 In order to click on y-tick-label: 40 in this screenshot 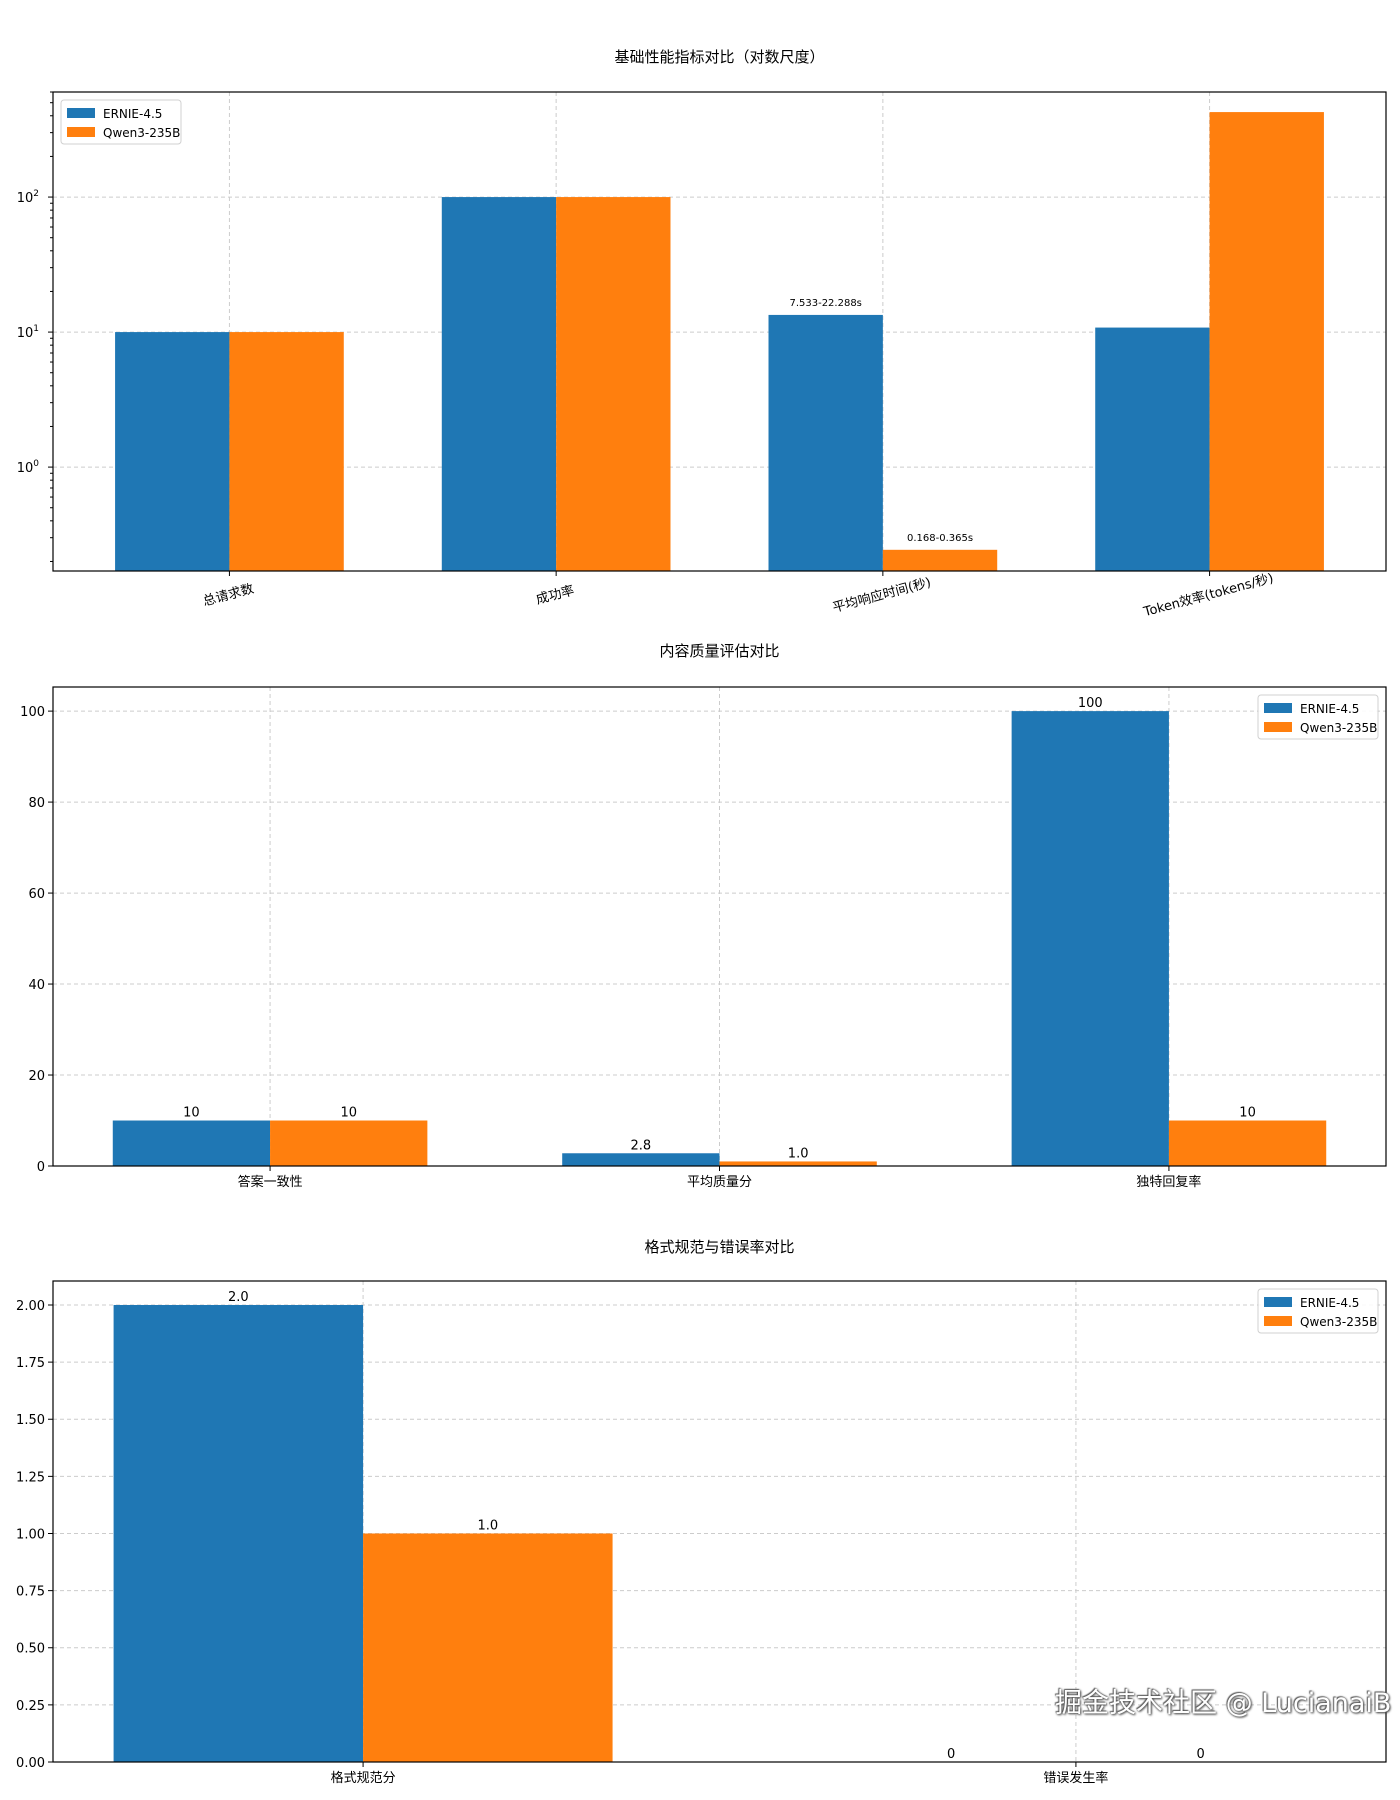, I will do `click(36, 985)`.